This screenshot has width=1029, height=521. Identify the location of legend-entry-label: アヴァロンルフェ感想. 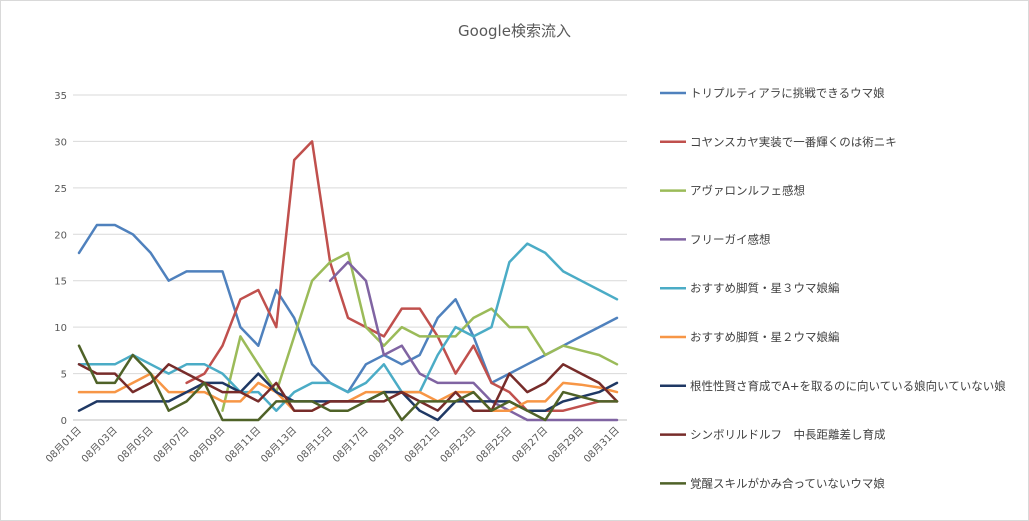
(747, 191).